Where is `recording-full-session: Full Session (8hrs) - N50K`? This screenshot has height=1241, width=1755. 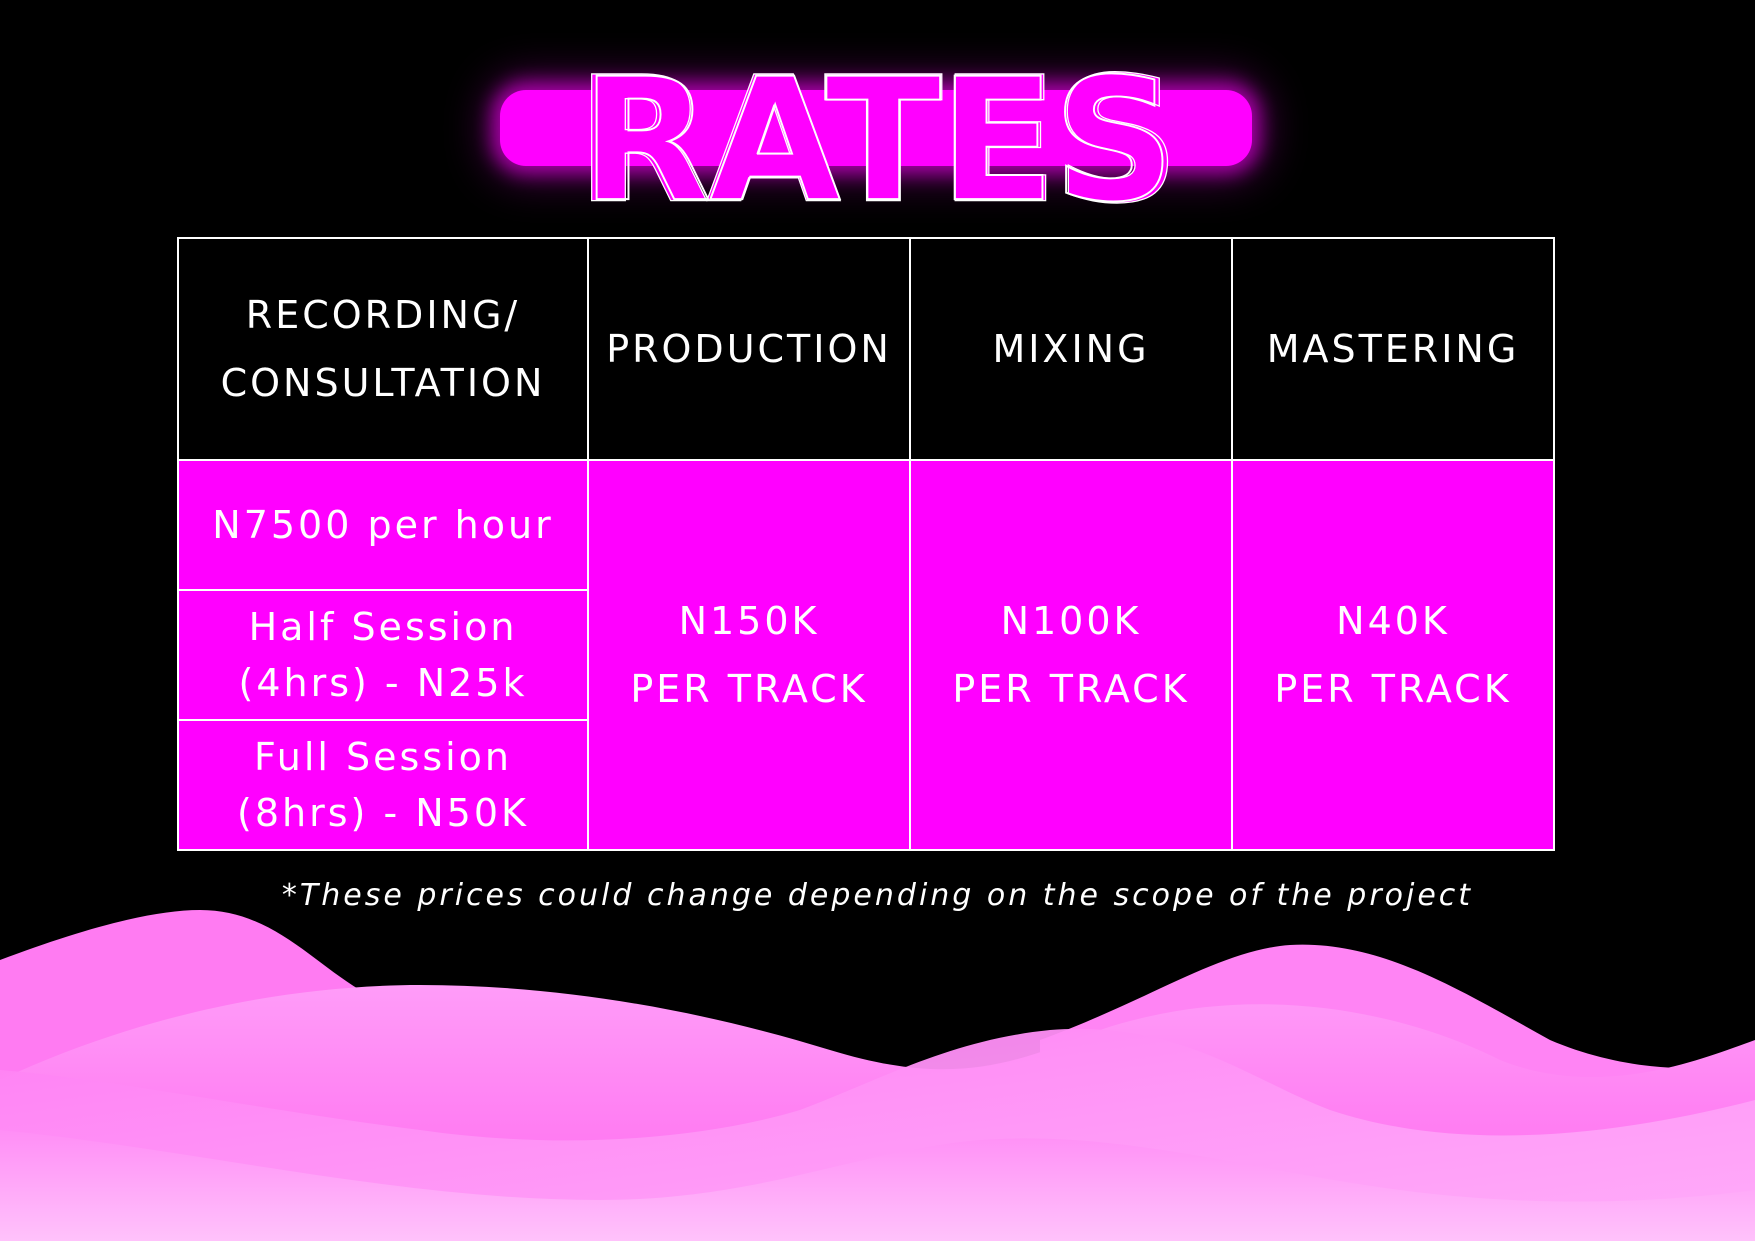 recording-full-session: Full Session (8hrs) - N50K is located at coordinates (383, 785).